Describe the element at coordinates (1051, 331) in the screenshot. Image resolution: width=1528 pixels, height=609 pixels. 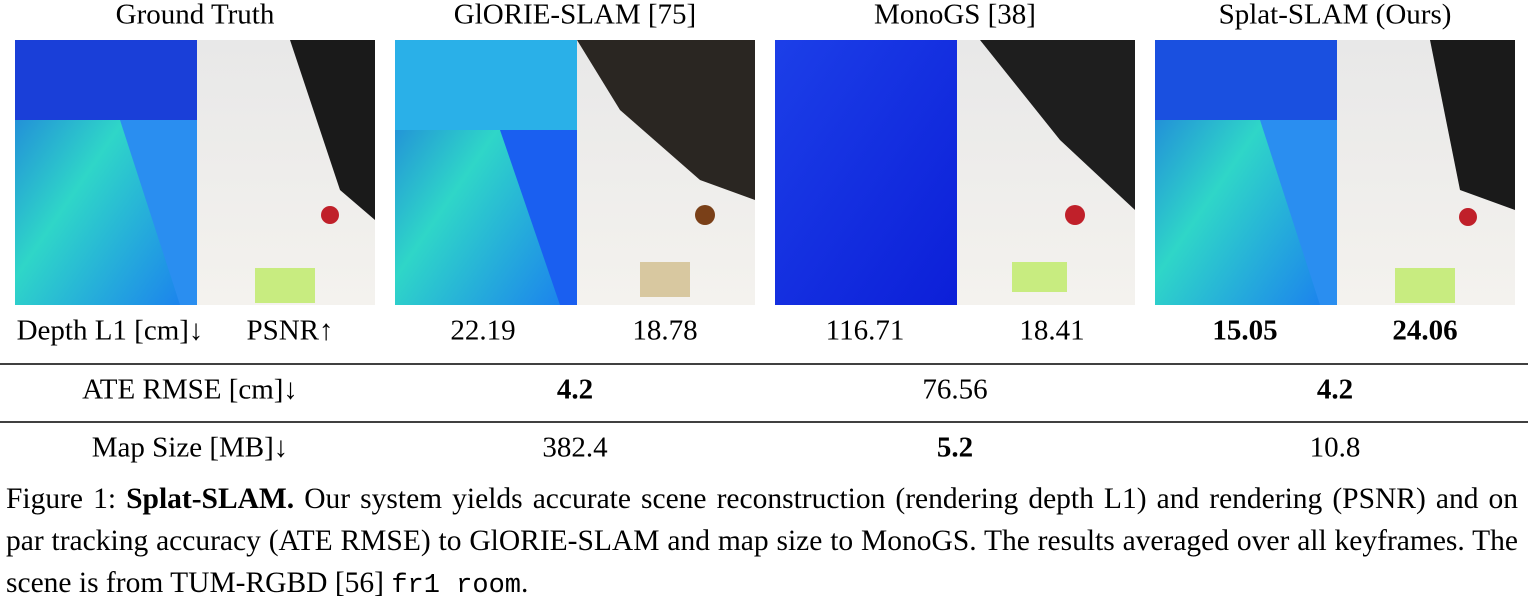
I see `cell-value: 18.41` at that location.